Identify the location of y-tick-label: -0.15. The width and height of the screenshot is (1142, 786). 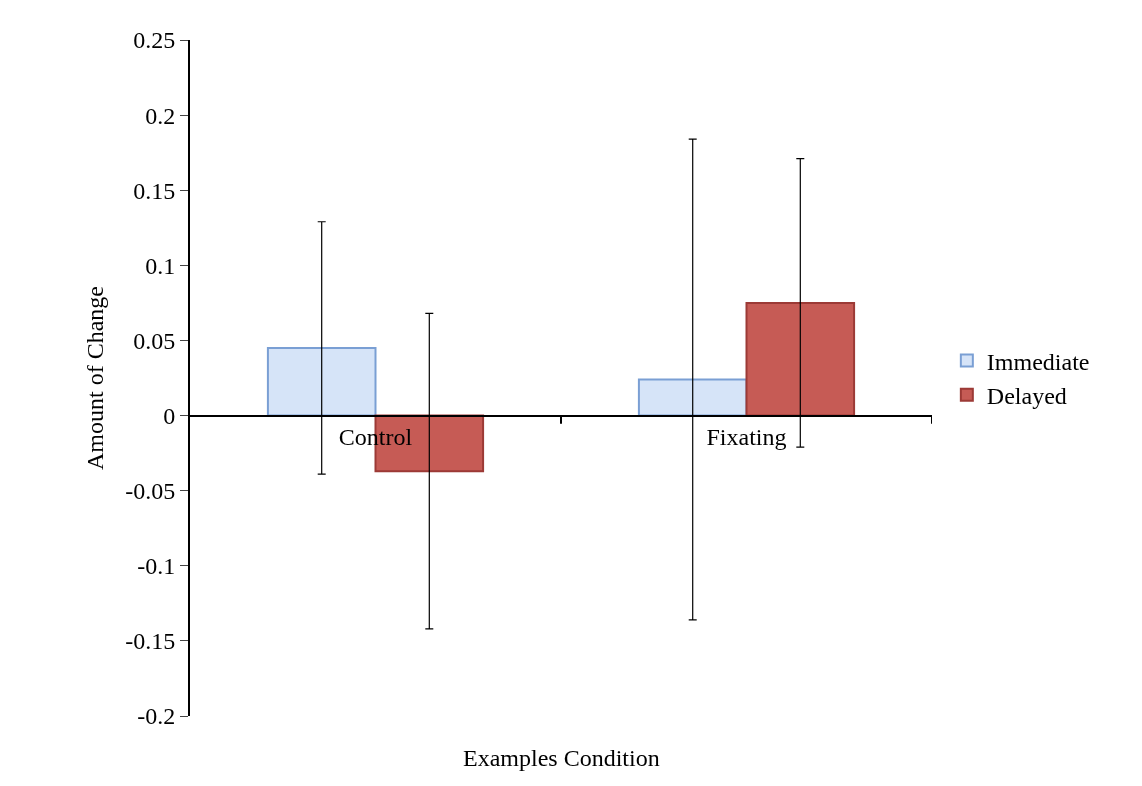
(150, 641).